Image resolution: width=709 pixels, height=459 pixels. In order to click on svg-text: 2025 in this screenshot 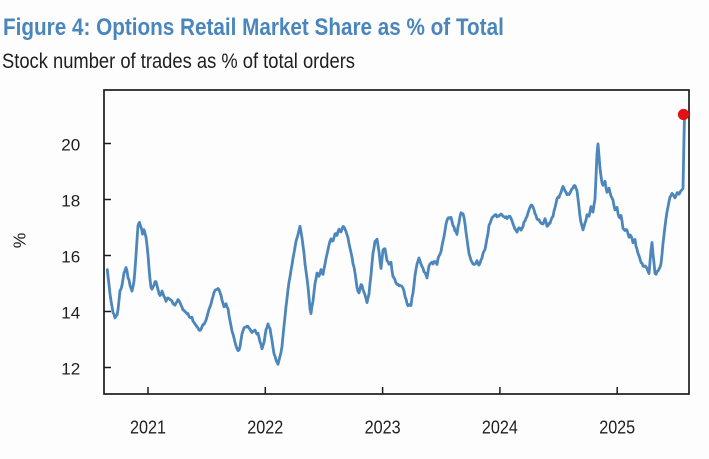, I will do `click(617, 428)`.